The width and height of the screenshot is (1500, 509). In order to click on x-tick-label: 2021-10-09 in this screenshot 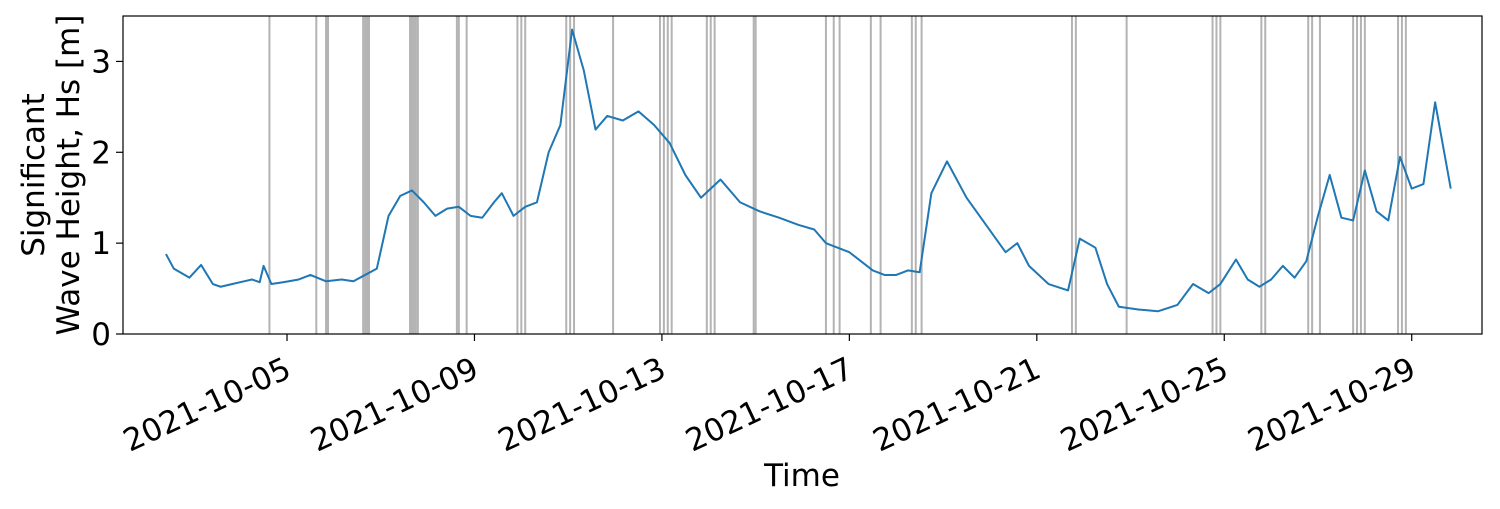, I will do `click(394, 405)`.